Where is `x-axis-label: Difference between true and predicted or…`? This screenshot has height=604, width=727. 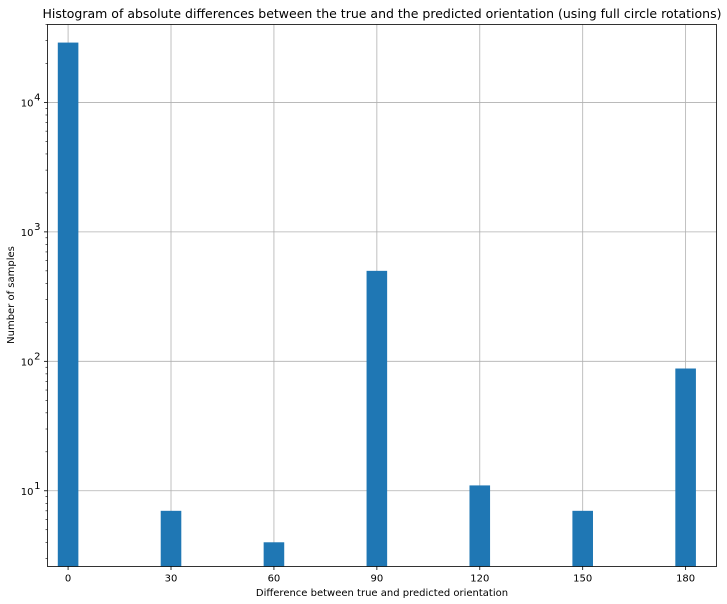
x-axis-label: Difference between true and predicted or… is located at coordinates (382, 593).